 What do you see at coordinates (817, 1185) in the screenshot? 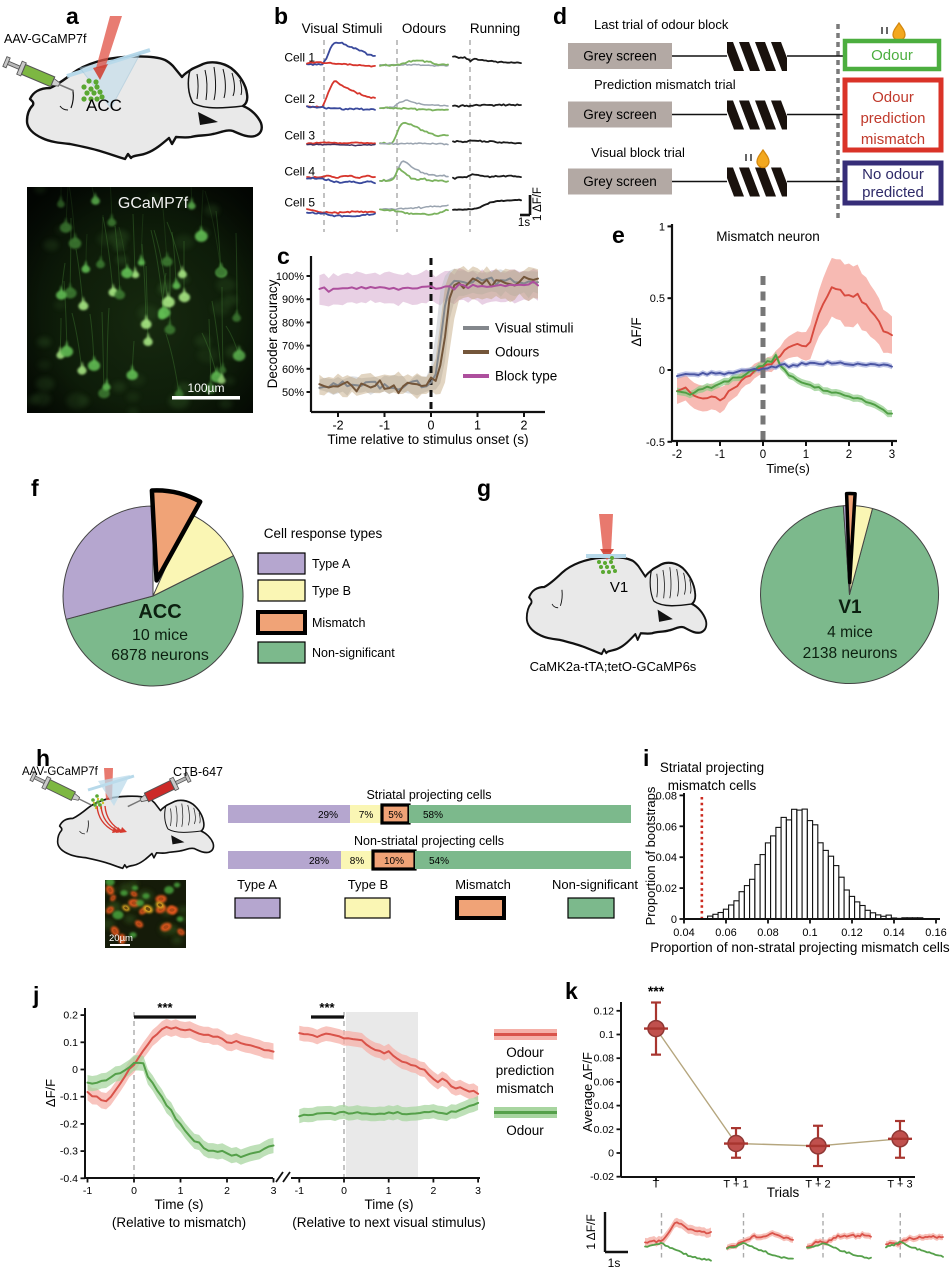
I see `svg-text: T + 2` at bounding box center [817, 1185].